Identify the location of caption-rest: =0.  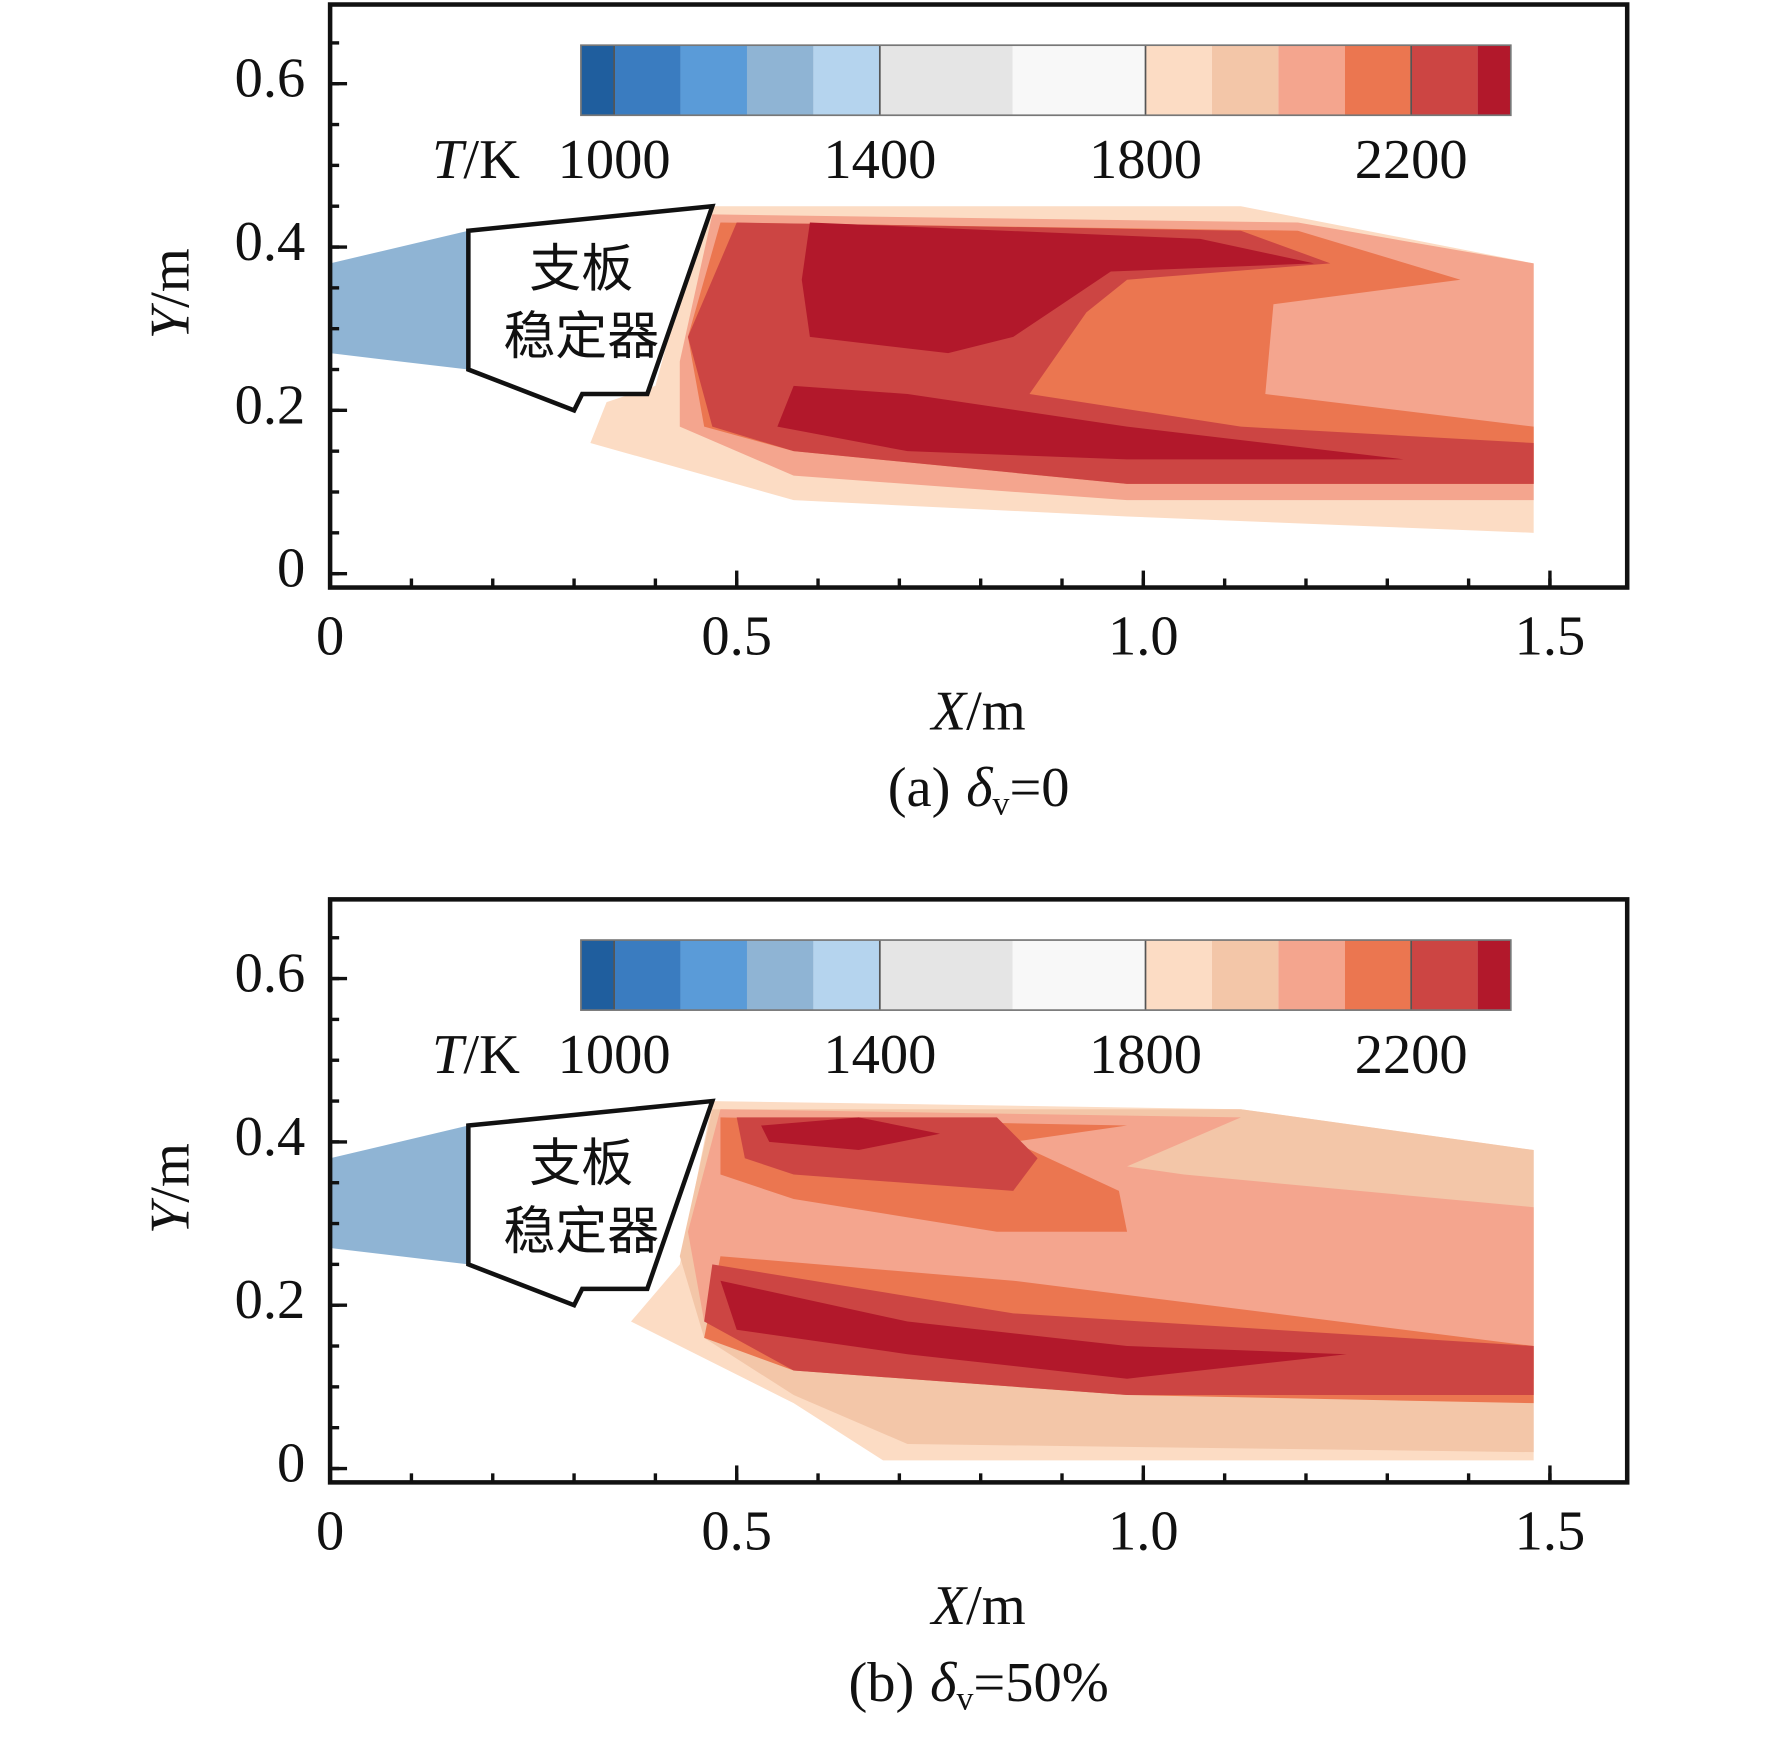
(1039, 788).